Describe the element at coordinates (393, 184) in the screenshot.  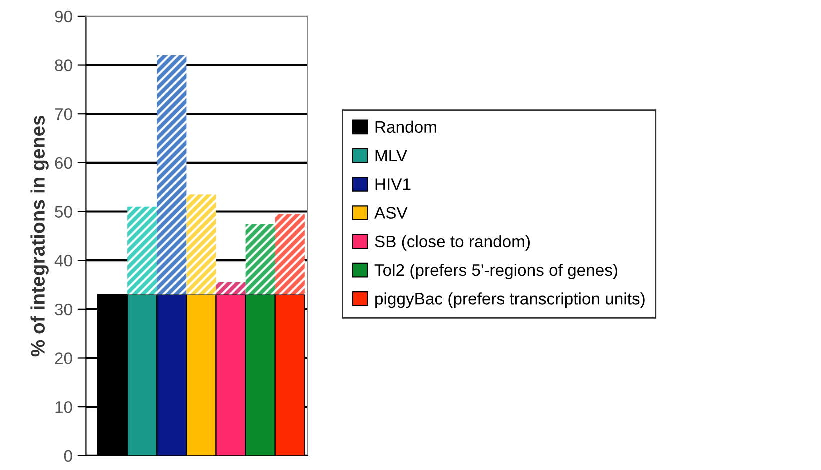
I see `legend-label: HIV1` at that location.